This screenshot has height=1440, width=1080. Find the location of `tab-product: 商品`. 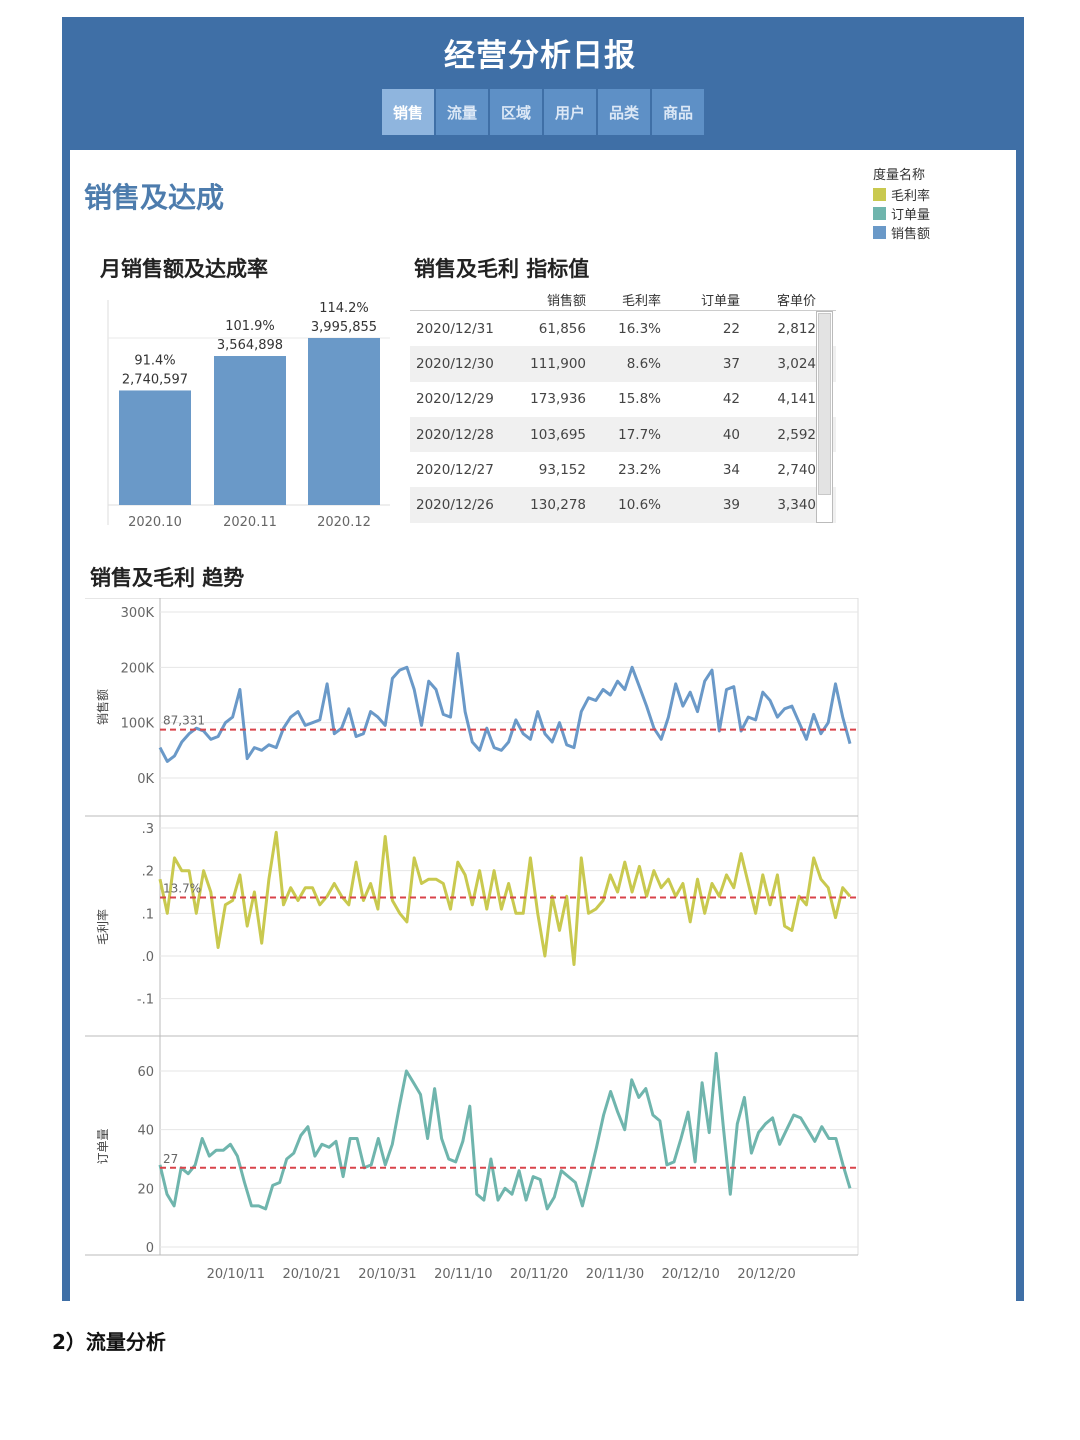

tab-product: 商品 is located at coordinates (678, 112).